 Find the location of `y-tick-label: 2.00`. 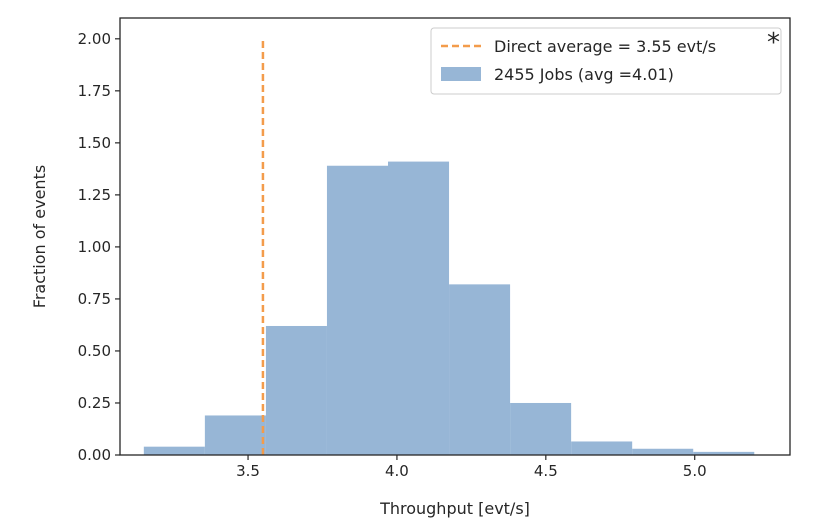

y-tick-label: 2.00 is located at coordinates (94, 39).